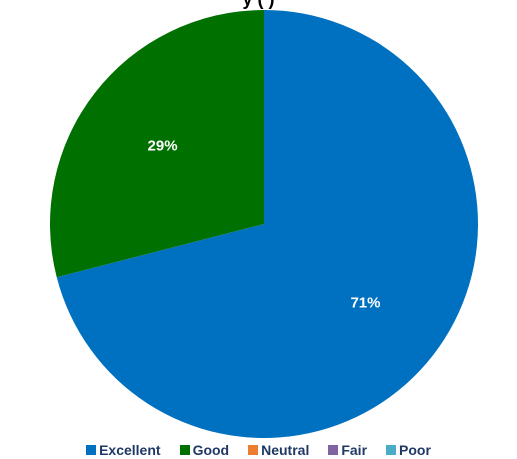 The width and height of the screenshot is (517, 459). I want to click on legend-label: Fair, so click(354, 450).